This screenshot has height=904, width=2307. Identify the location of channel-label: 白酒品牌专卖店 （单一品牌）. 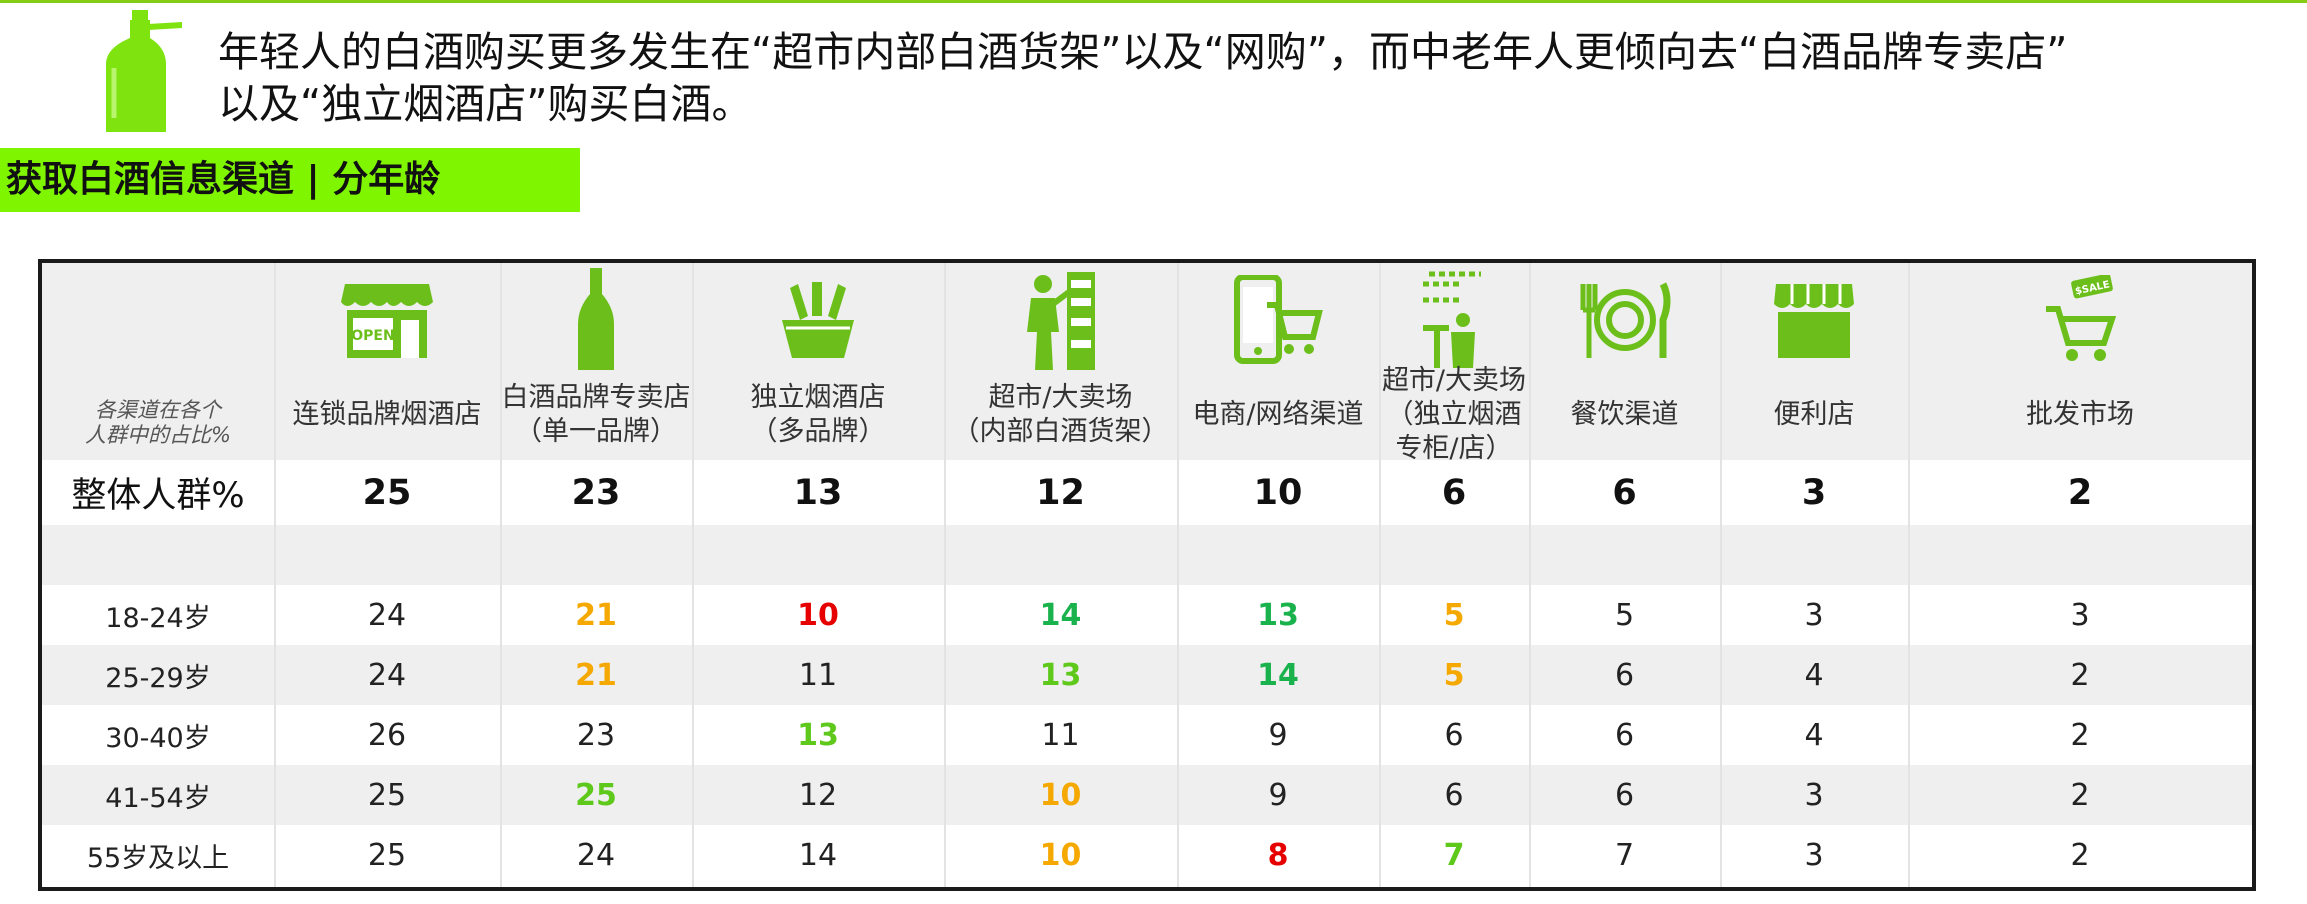
(596, 414).